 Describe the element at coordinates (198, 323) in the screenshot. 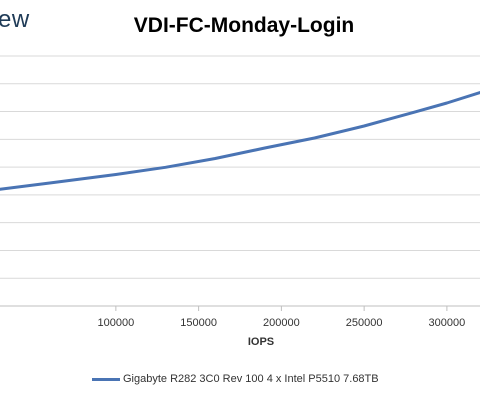

I see `x-tick-label: 150000` at that location.